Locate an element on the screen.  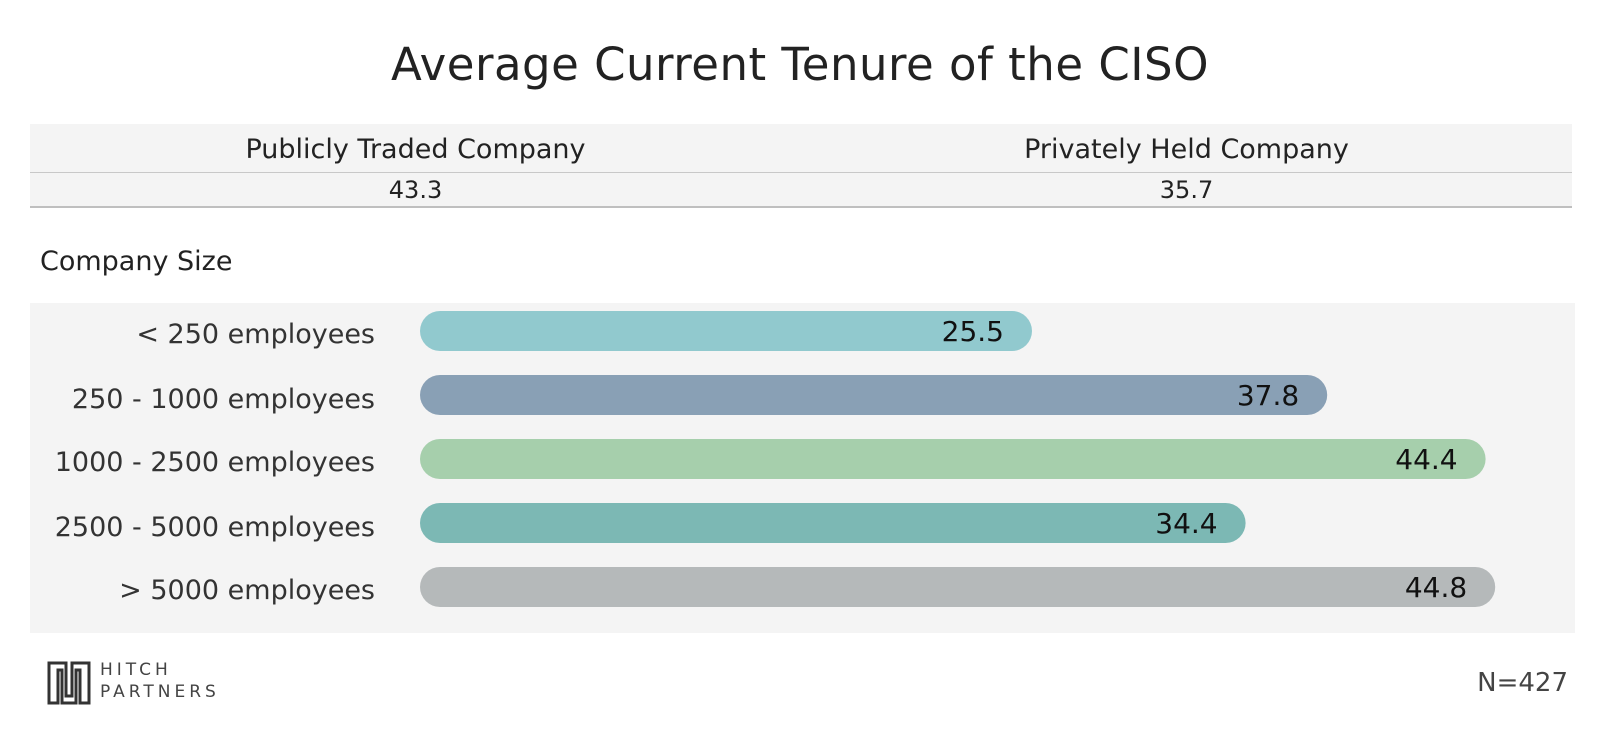
category-label: < 250 employees is located at coordinates (255, 334).